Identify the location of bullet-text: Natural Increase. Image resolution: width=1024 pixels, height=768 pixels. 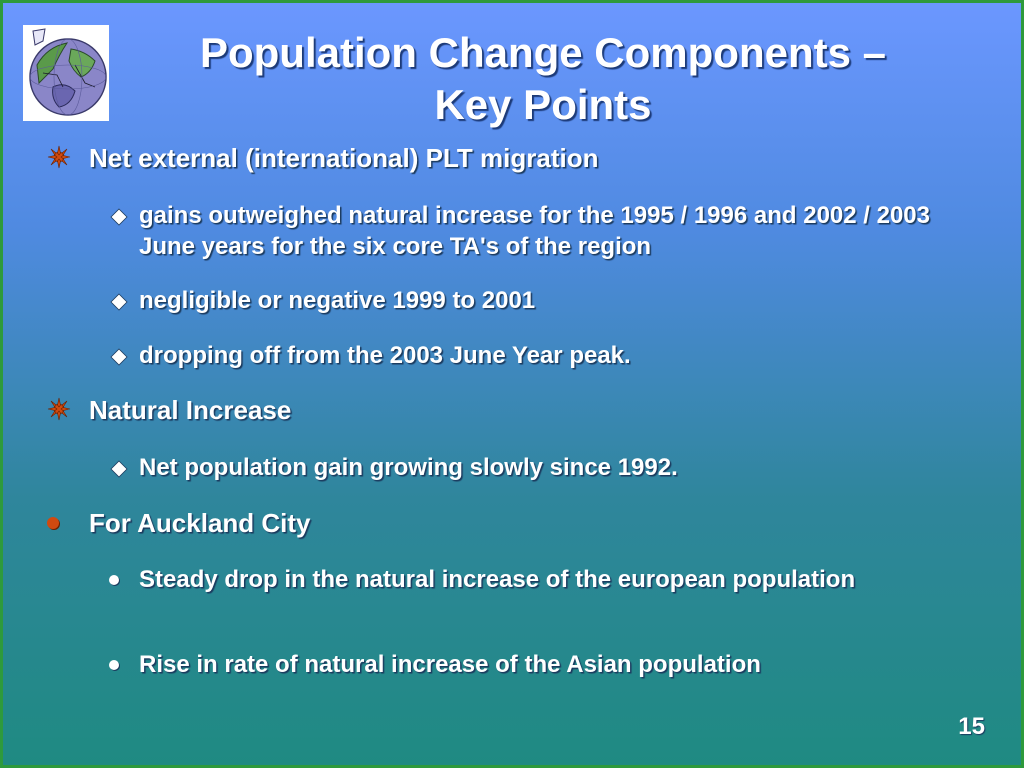
(190, 410).